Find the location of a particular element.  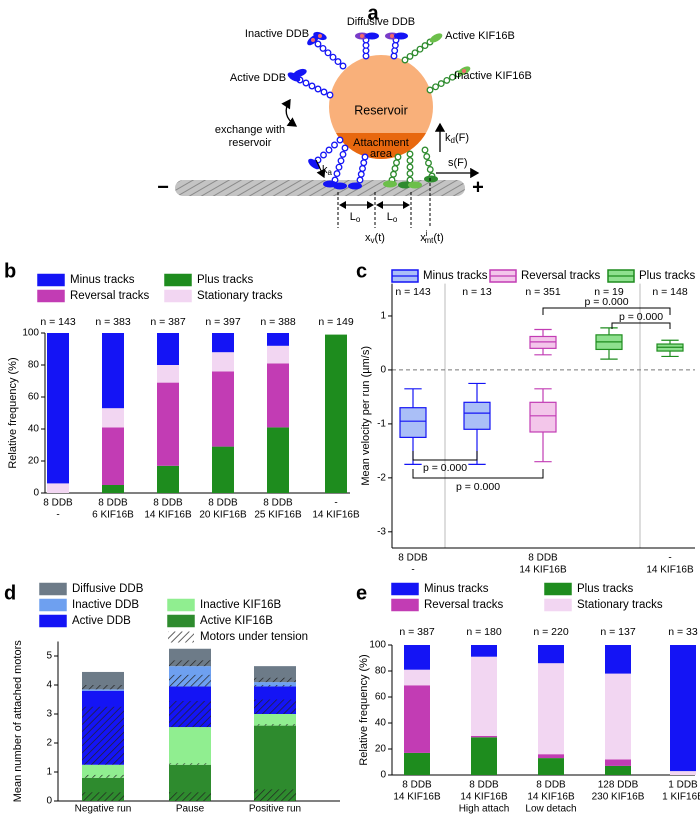

panel-label: b is located at coordinates (10, 271).